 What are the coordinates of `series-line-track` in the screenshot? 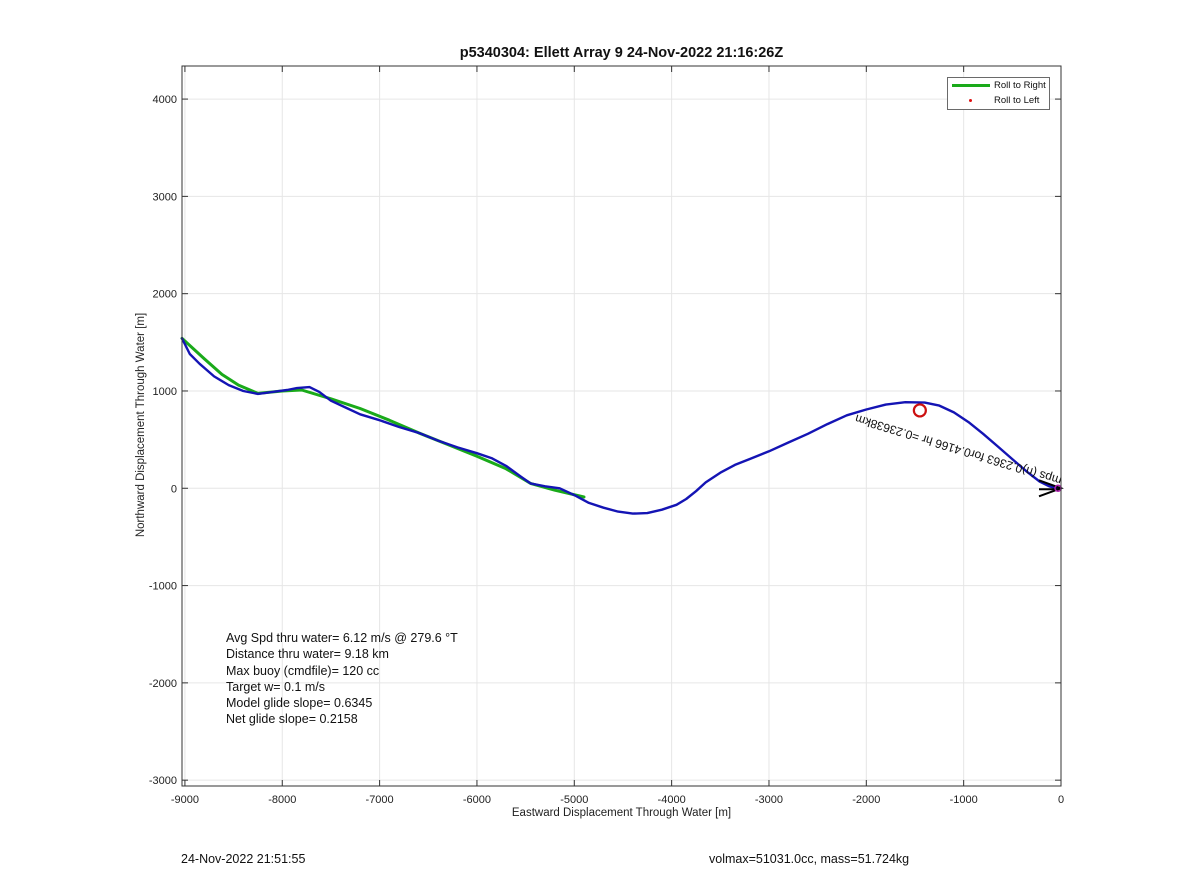 It's located at (621, 426).